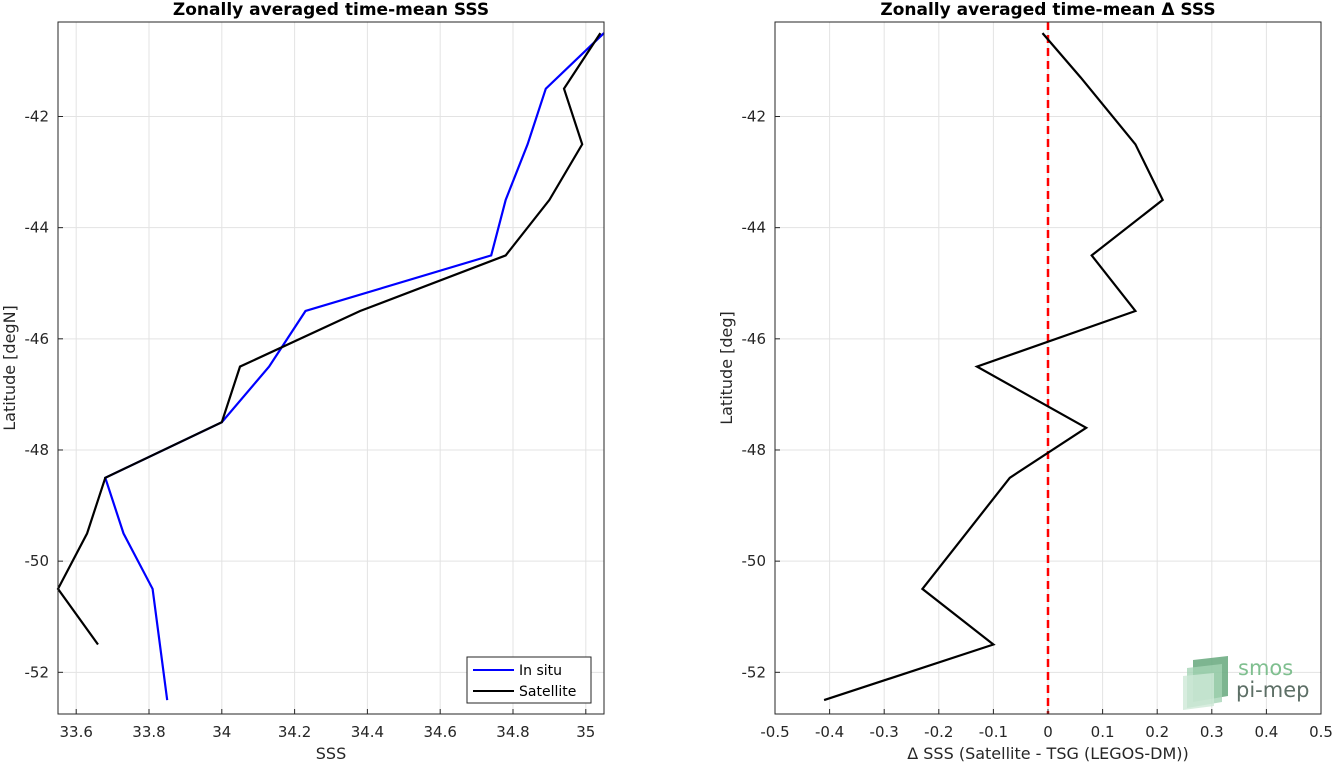  What do you see at coordinates (221, 732) in the screenshot?
I see `x-tick-label: 34` at bounding box center [221, 732].